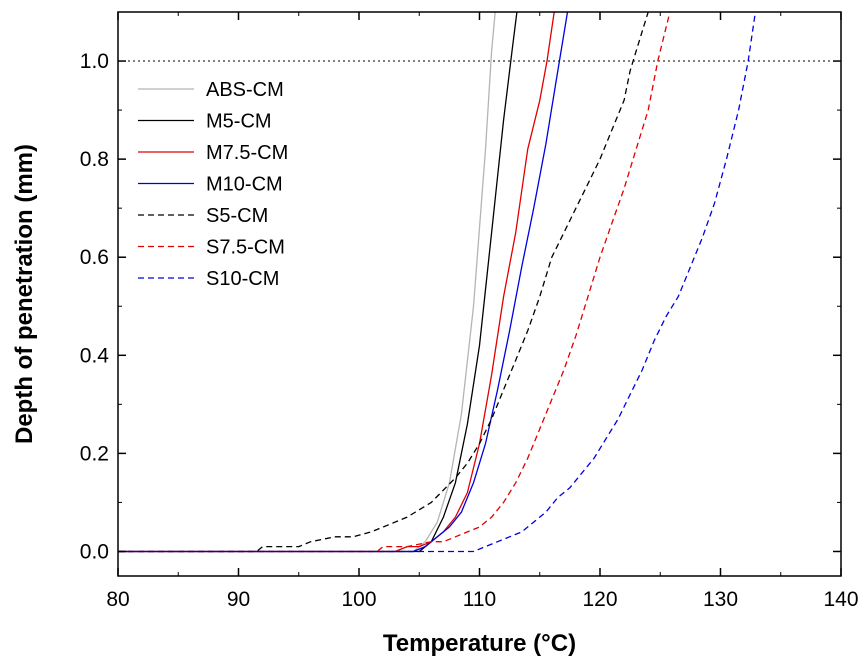 The width and height of the screenshot is (868, 663). What do you see at coordinates (599, 599) in the screenshot?
I see `x-tick-label: 120` at bounding box center [599, 599].